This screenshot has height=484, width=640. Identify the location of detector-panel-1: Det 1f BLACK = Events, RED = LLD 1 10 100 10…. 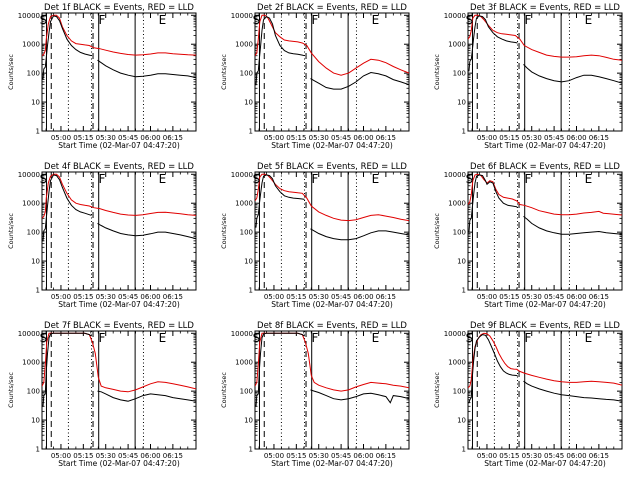
(102, 76).